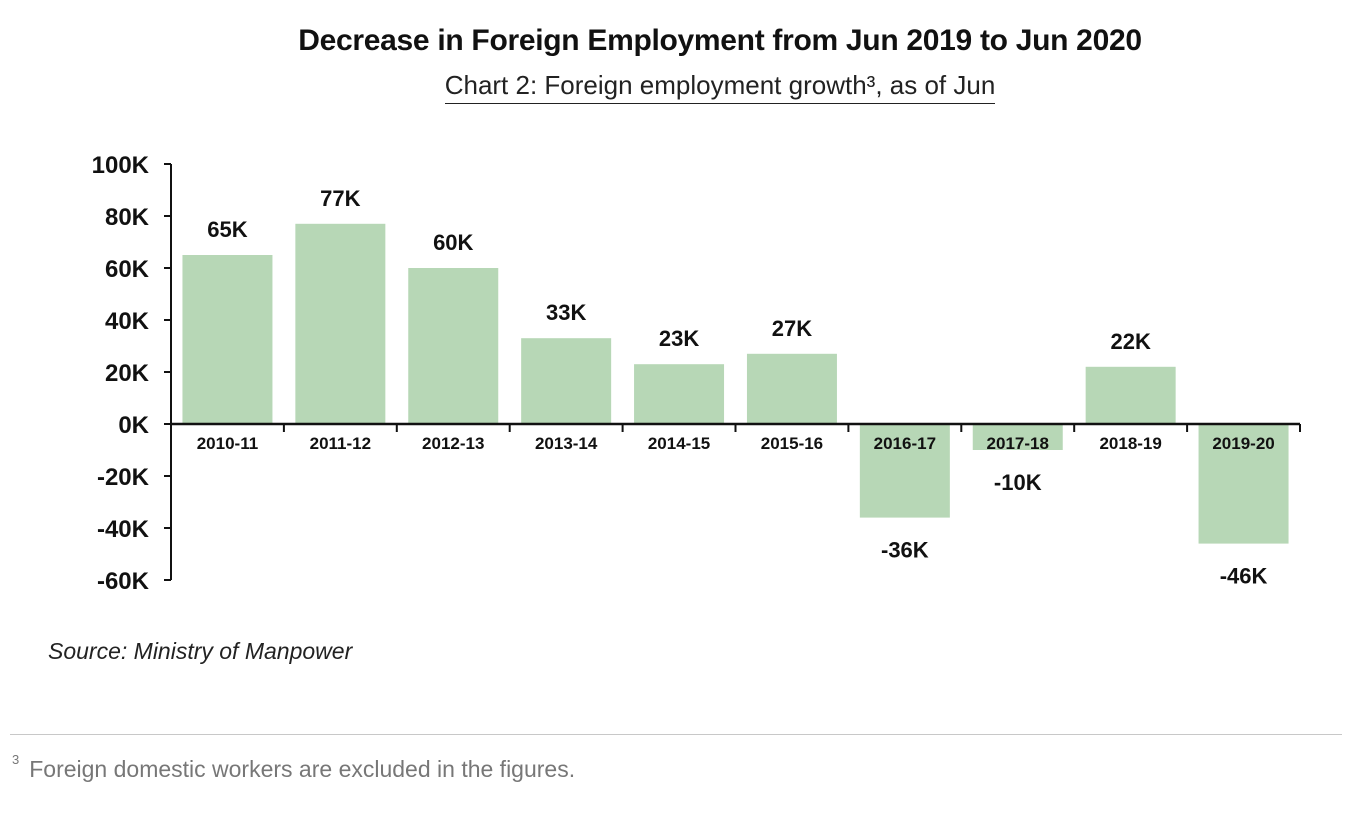  I want to click on x-tick-label: 2018-19, so click(1130, 443).